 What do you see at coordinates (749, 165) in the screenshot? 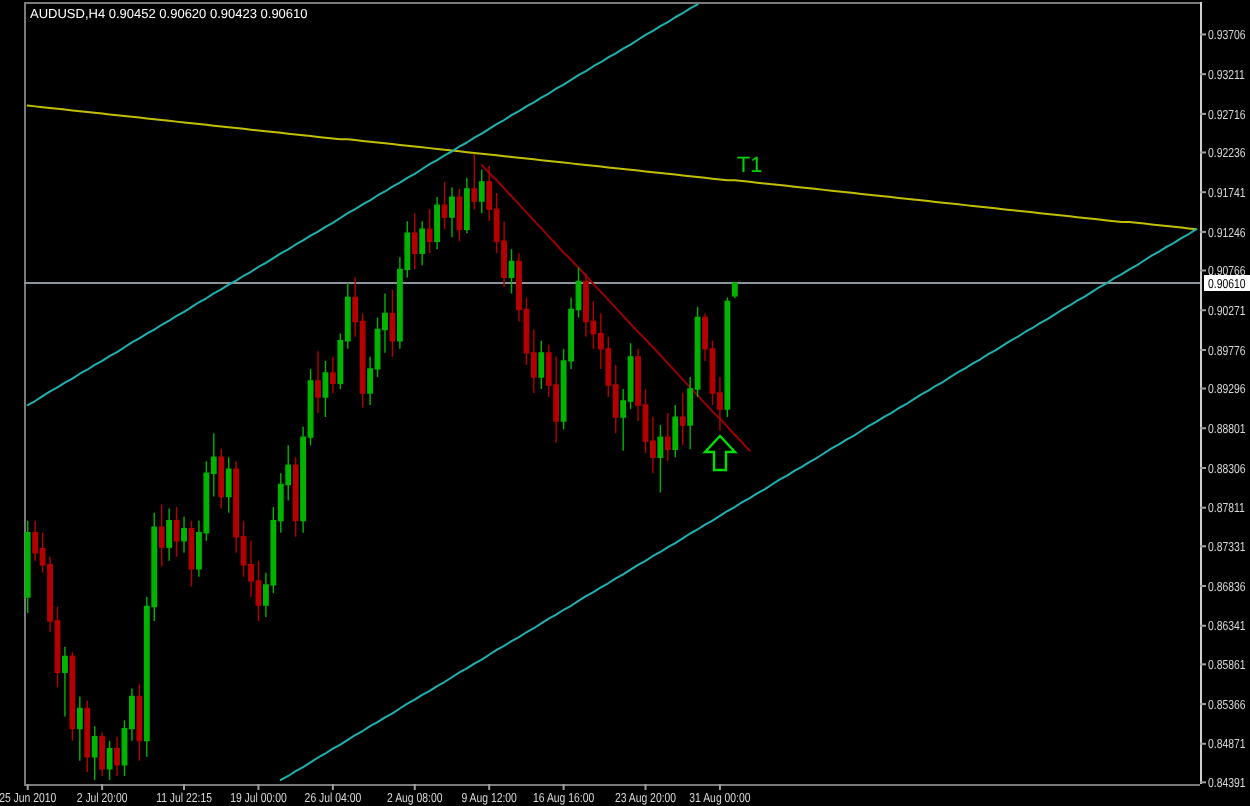
I see `series-label: T1` at bounding box center [749, 165].